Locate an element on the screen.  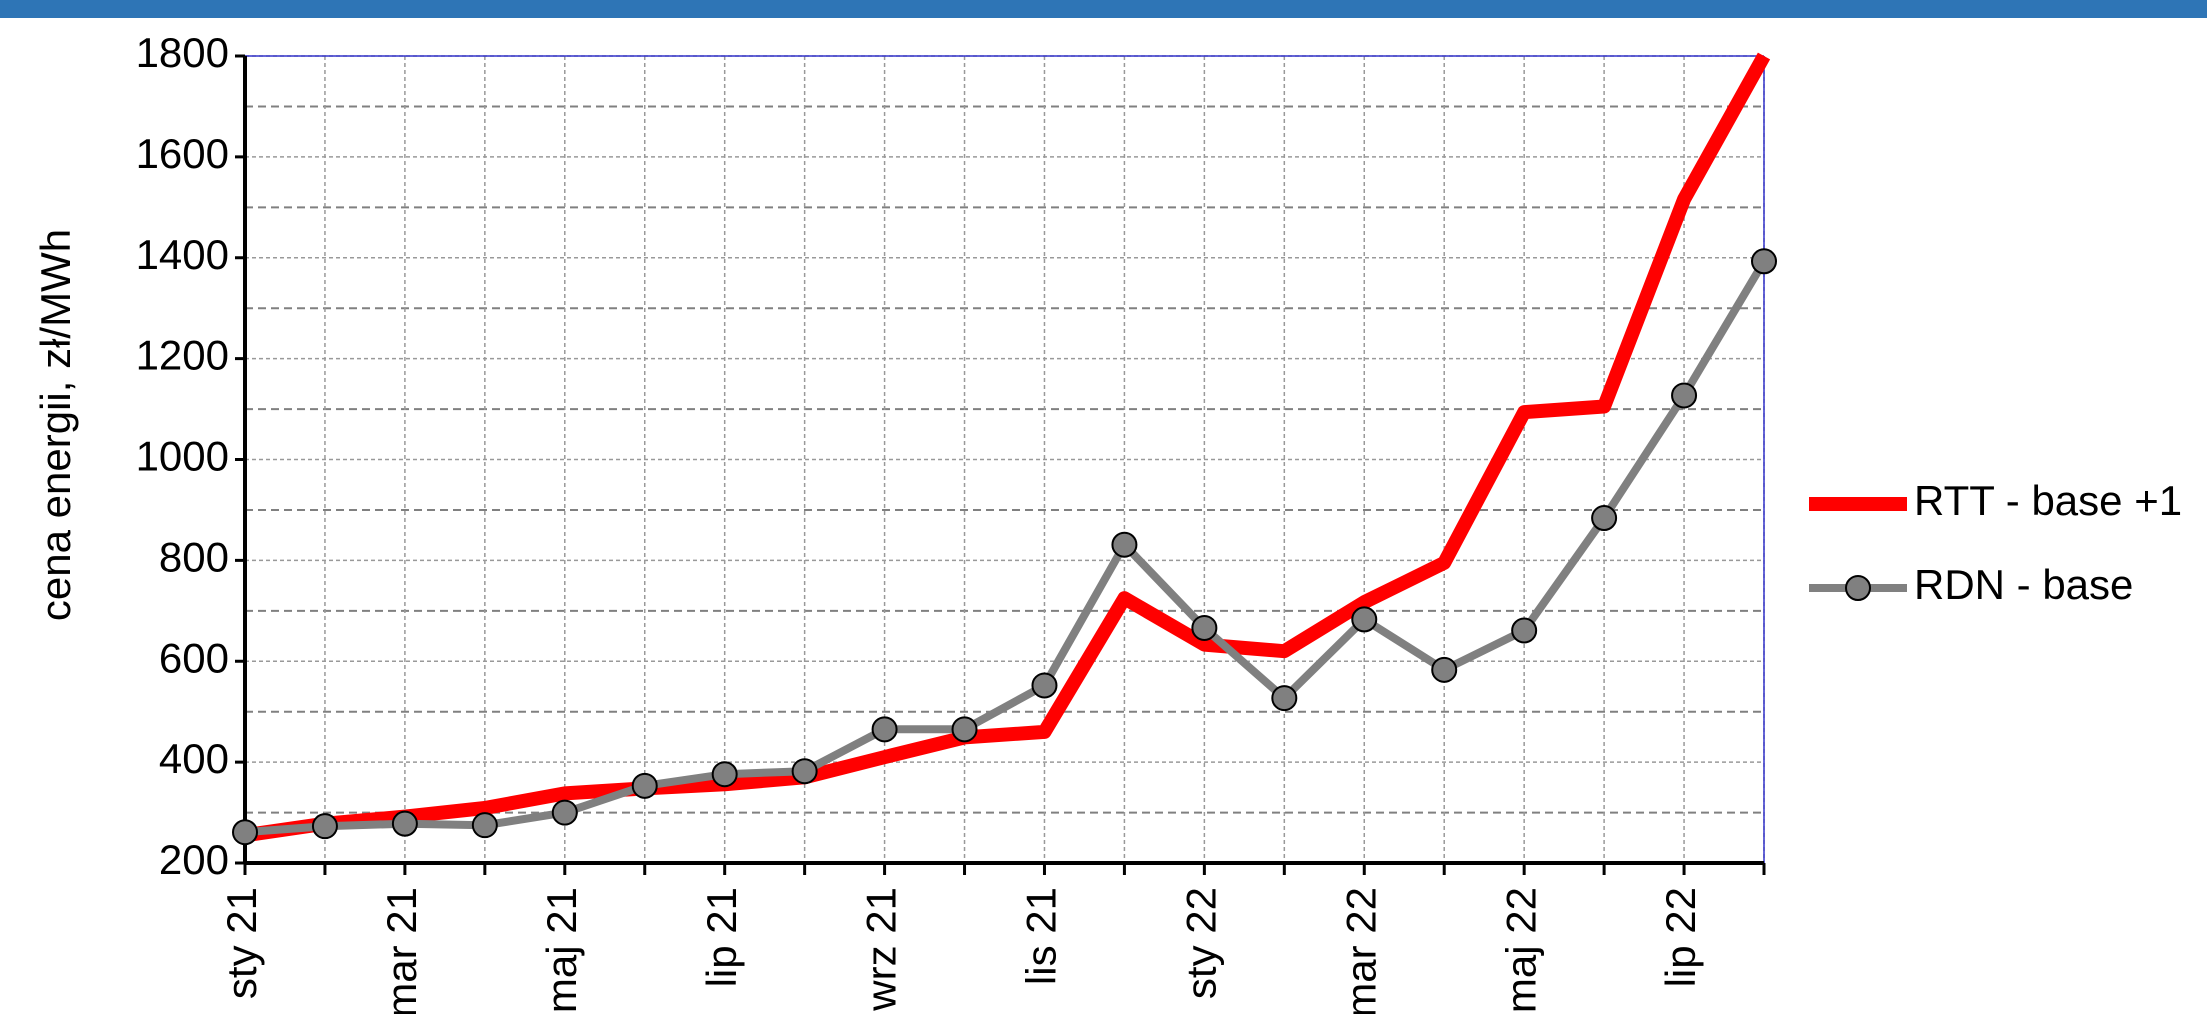
legend-label: RTT - base +1 is located at coordinates (2048, 500).